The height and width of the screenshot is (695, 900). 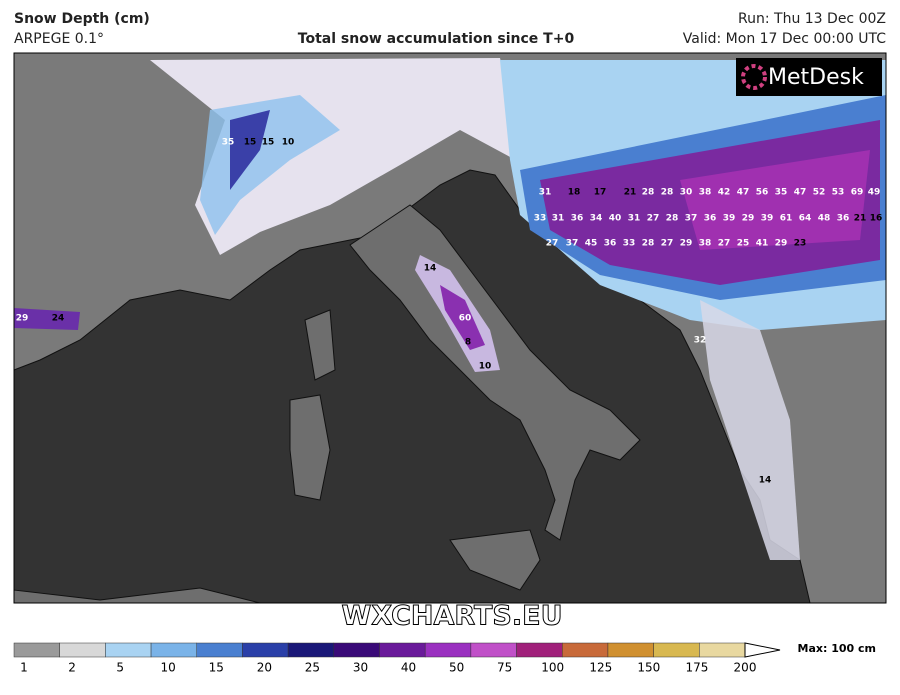 I want to click on colorbar-tick-label: 100, so click(x=552, y=668).